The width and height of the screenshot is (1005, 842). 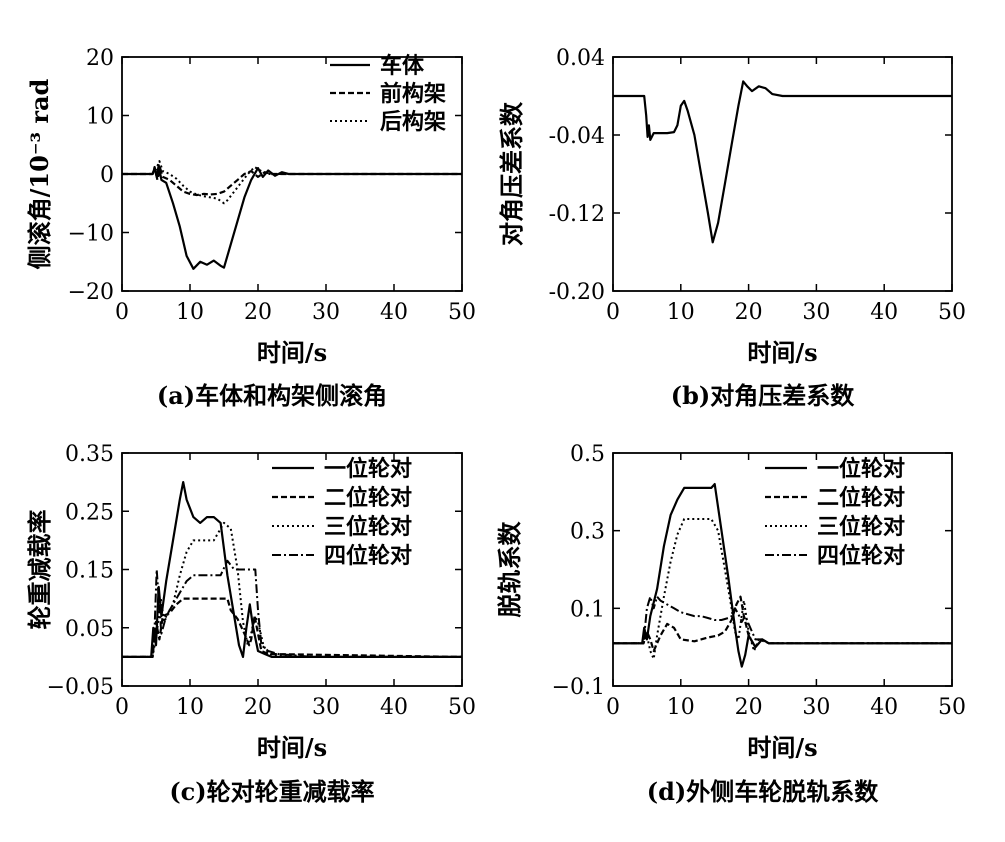 What do you see at coordinates (763, 791) in the screenshot?
I see `panel-caption: (d)外侧车轮脱轨系数` at bounding box center [763, 791].